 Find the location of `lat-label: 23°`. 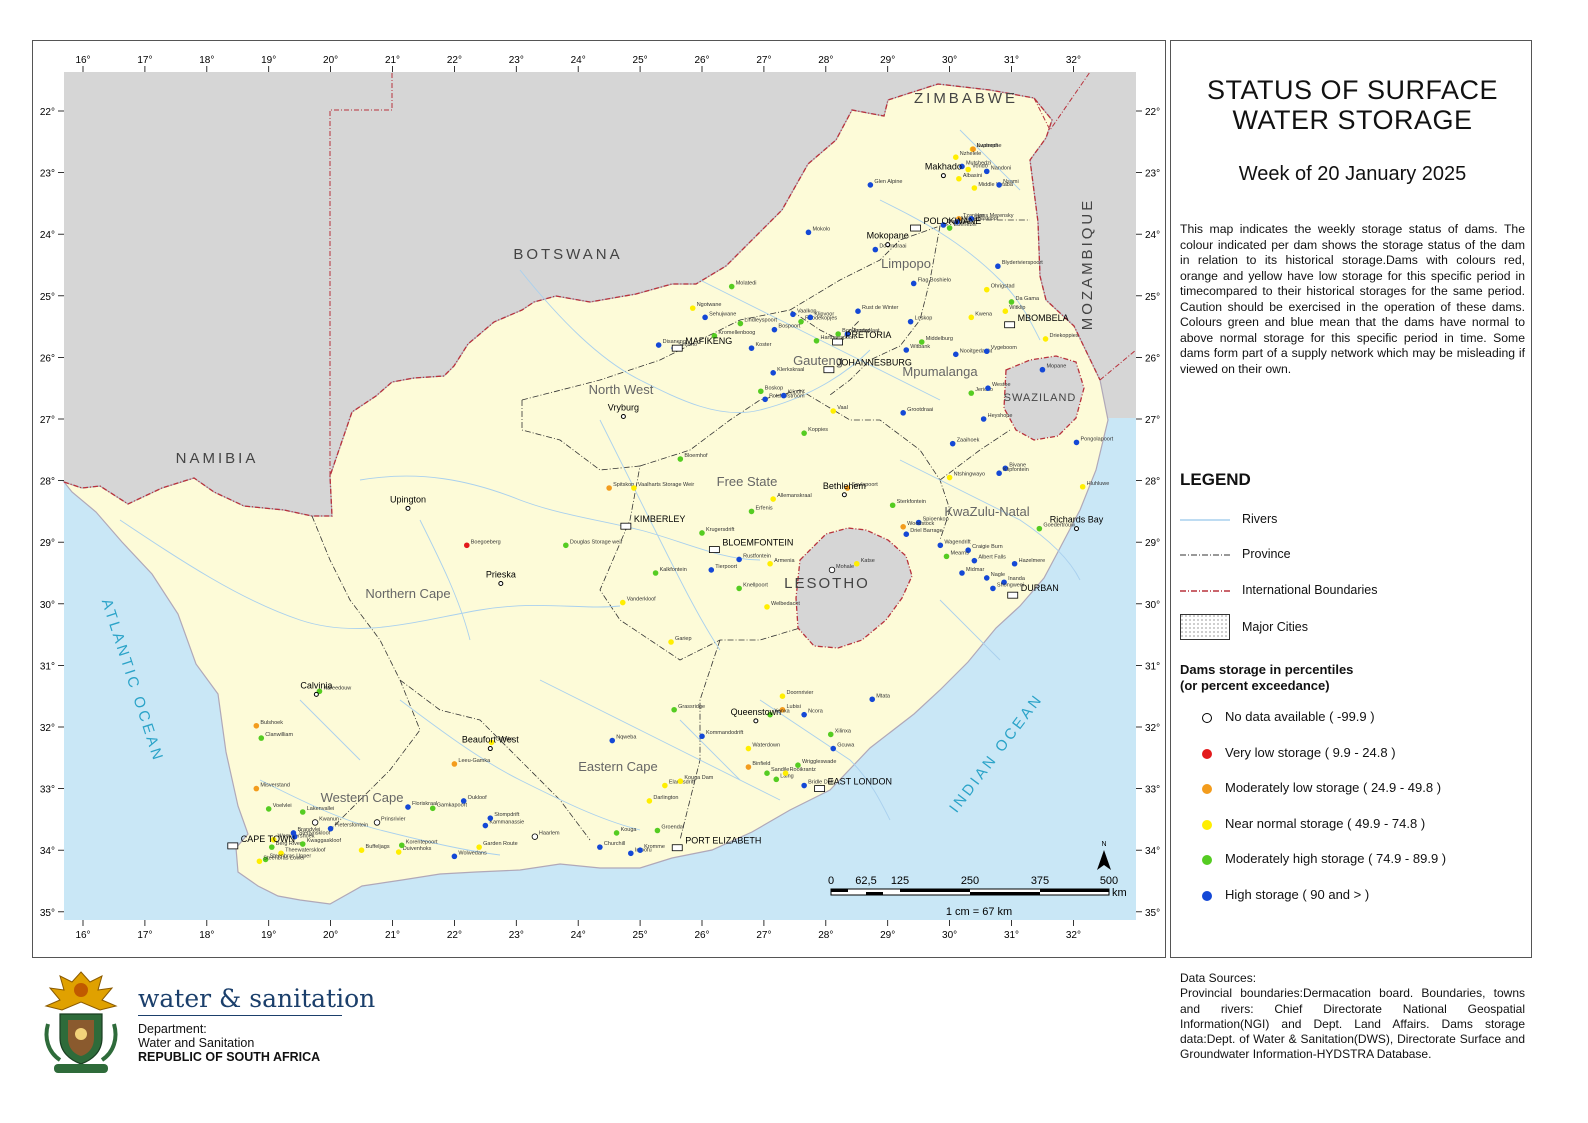

lat-label: 23° is located at coordinates (47, 174).